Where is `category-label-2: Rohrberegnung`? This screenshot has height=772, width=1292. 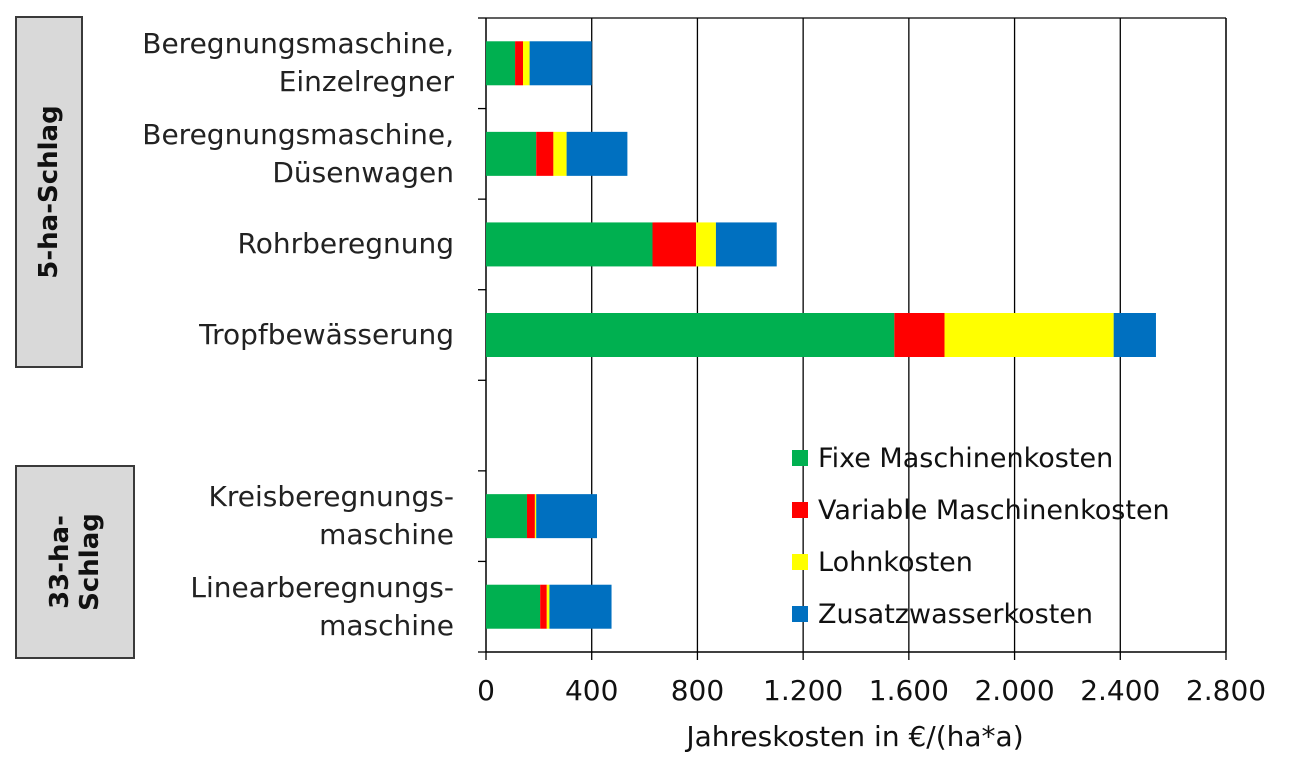 category-label-2: Rohrberegnung is located at coordinates (346, 244).